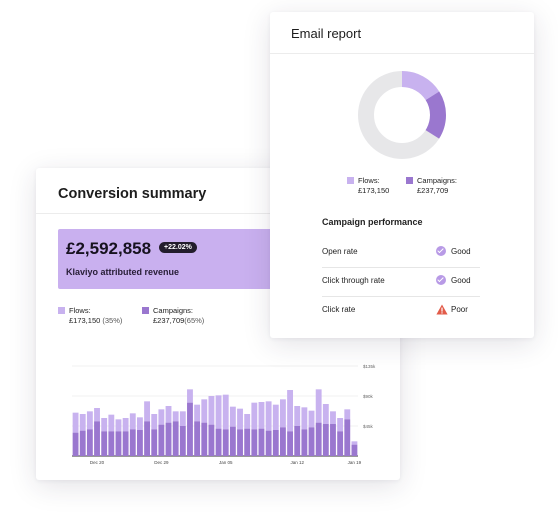 The image size is (558, 526). Describe the element at coordinates (433, 190) in the screenshot. I see `donut-legend-campaigns-value: £237,709` at that location.